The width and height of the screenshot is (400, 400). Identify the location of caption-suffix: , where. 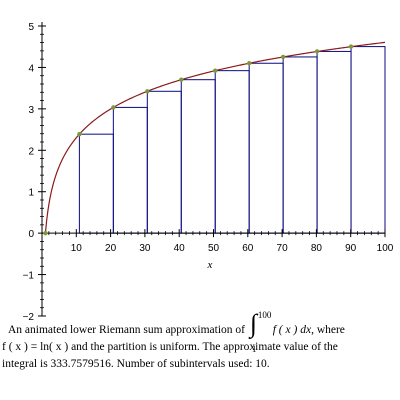
(328, 330).